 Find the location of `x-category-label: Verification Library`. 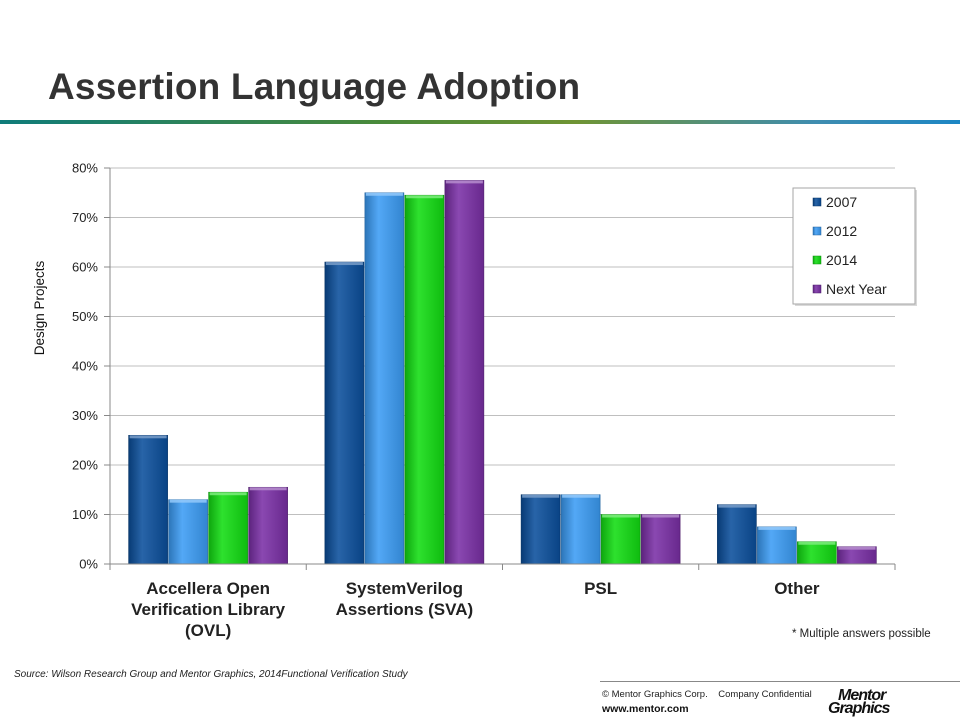

x-category-label: Verification Library is located at coordinates (208, 609).